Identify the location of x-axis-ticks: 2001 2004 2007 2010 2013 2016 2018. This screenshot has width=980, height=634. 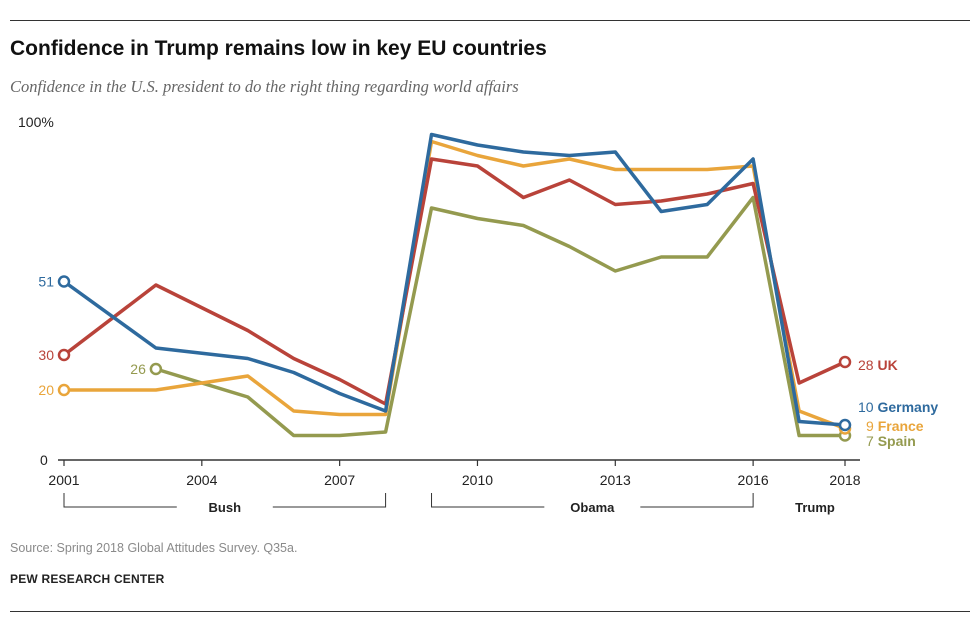
(454, 474).